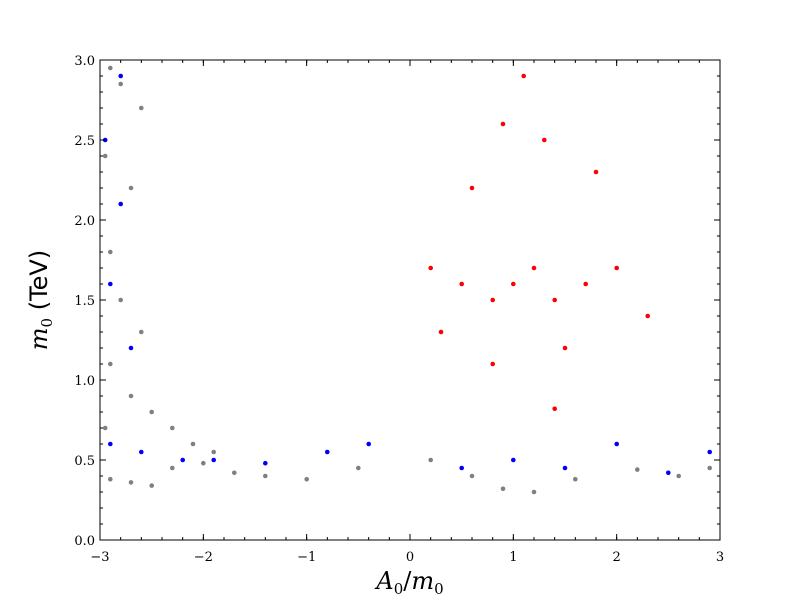 The width and height of the screenshot is (800, 600). Describe the element at coordinates (99, 557) in the screenshot. I see `x-tick-label: −3` at that location.